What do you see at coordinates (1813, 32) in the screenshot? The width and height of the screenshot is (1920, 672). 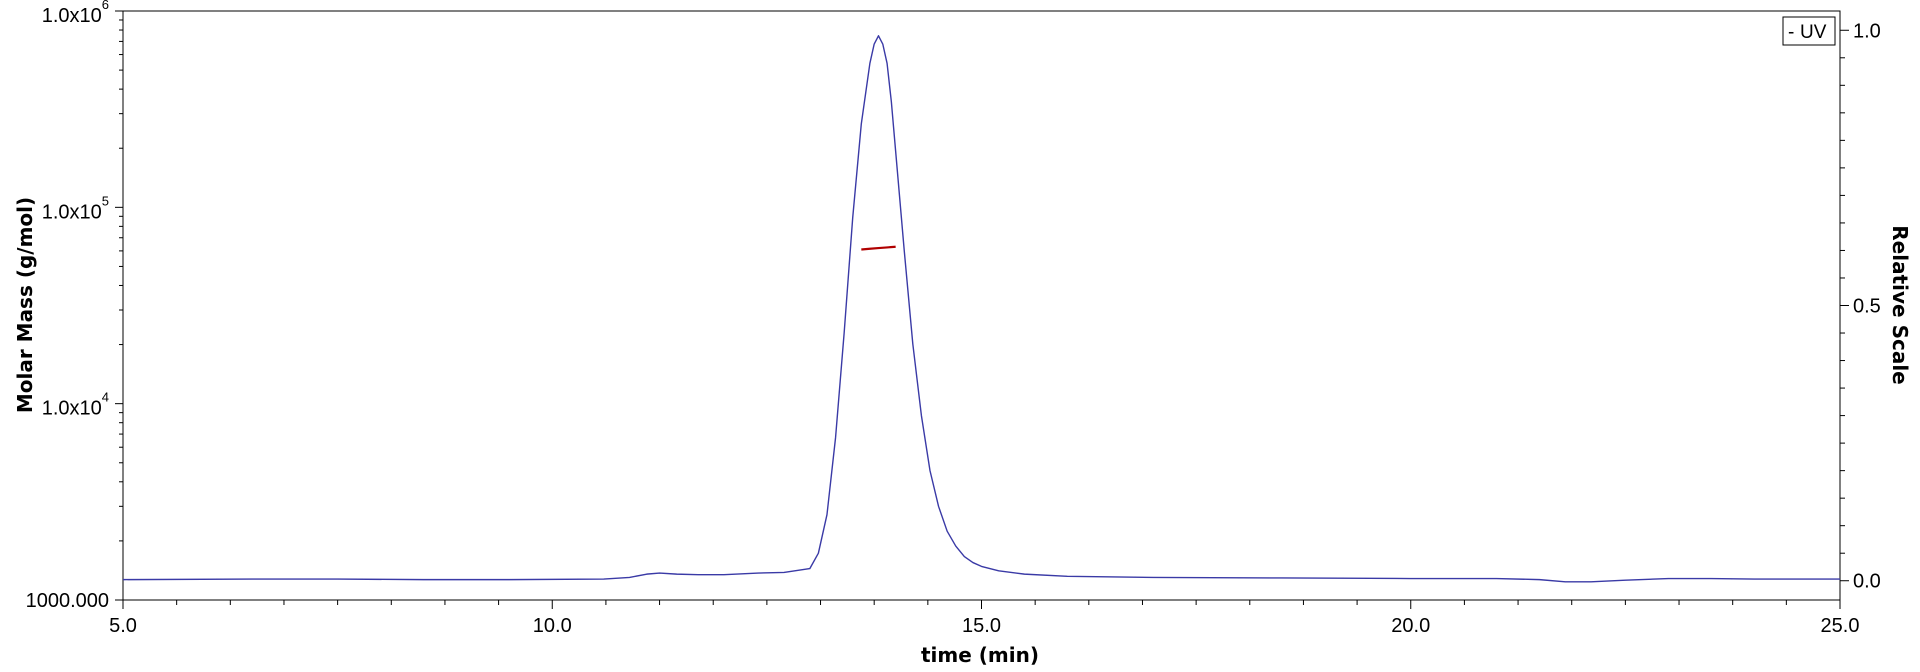 I see `legend-label-uv: UV` at bounding box center [1813, 32].